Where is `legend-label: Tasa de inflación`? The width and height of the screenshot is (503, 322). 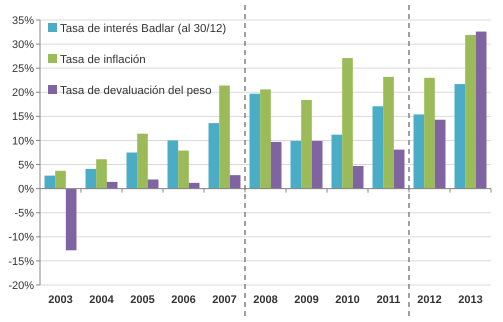
legend-label: Tasa de inflación is located at coordinates (103, 60).